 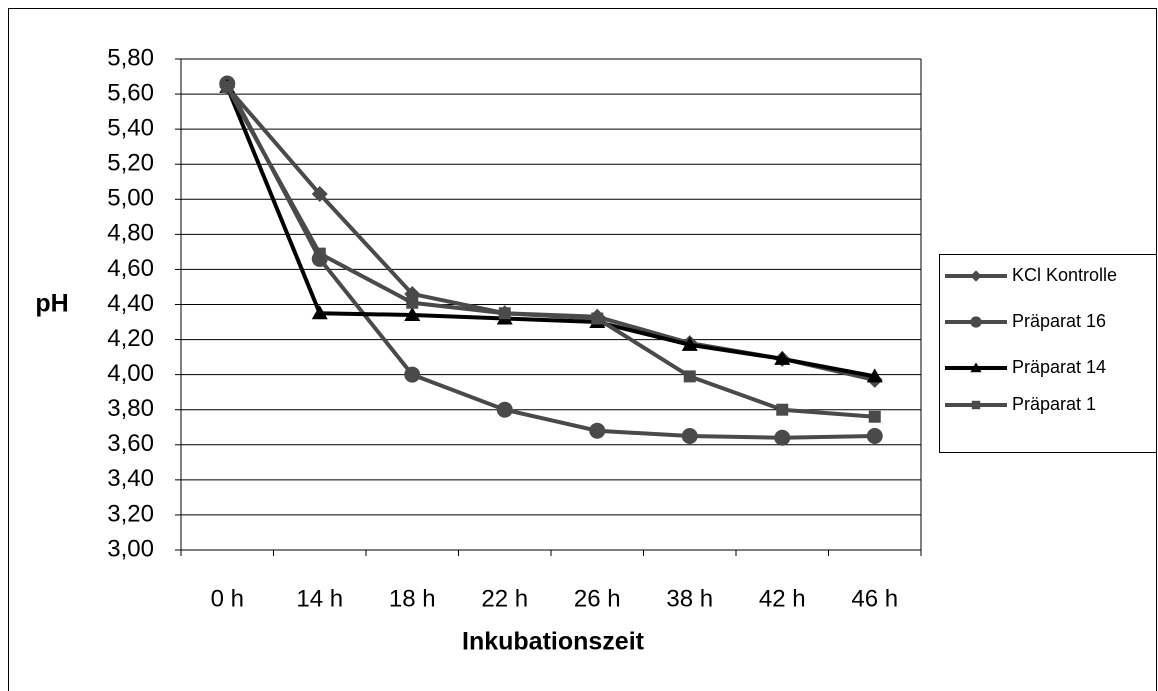 What do you see at coordinates (130, 373) in the screenshot?
I see `y-tick-label: 4,00` at bounding box center [130, 373].